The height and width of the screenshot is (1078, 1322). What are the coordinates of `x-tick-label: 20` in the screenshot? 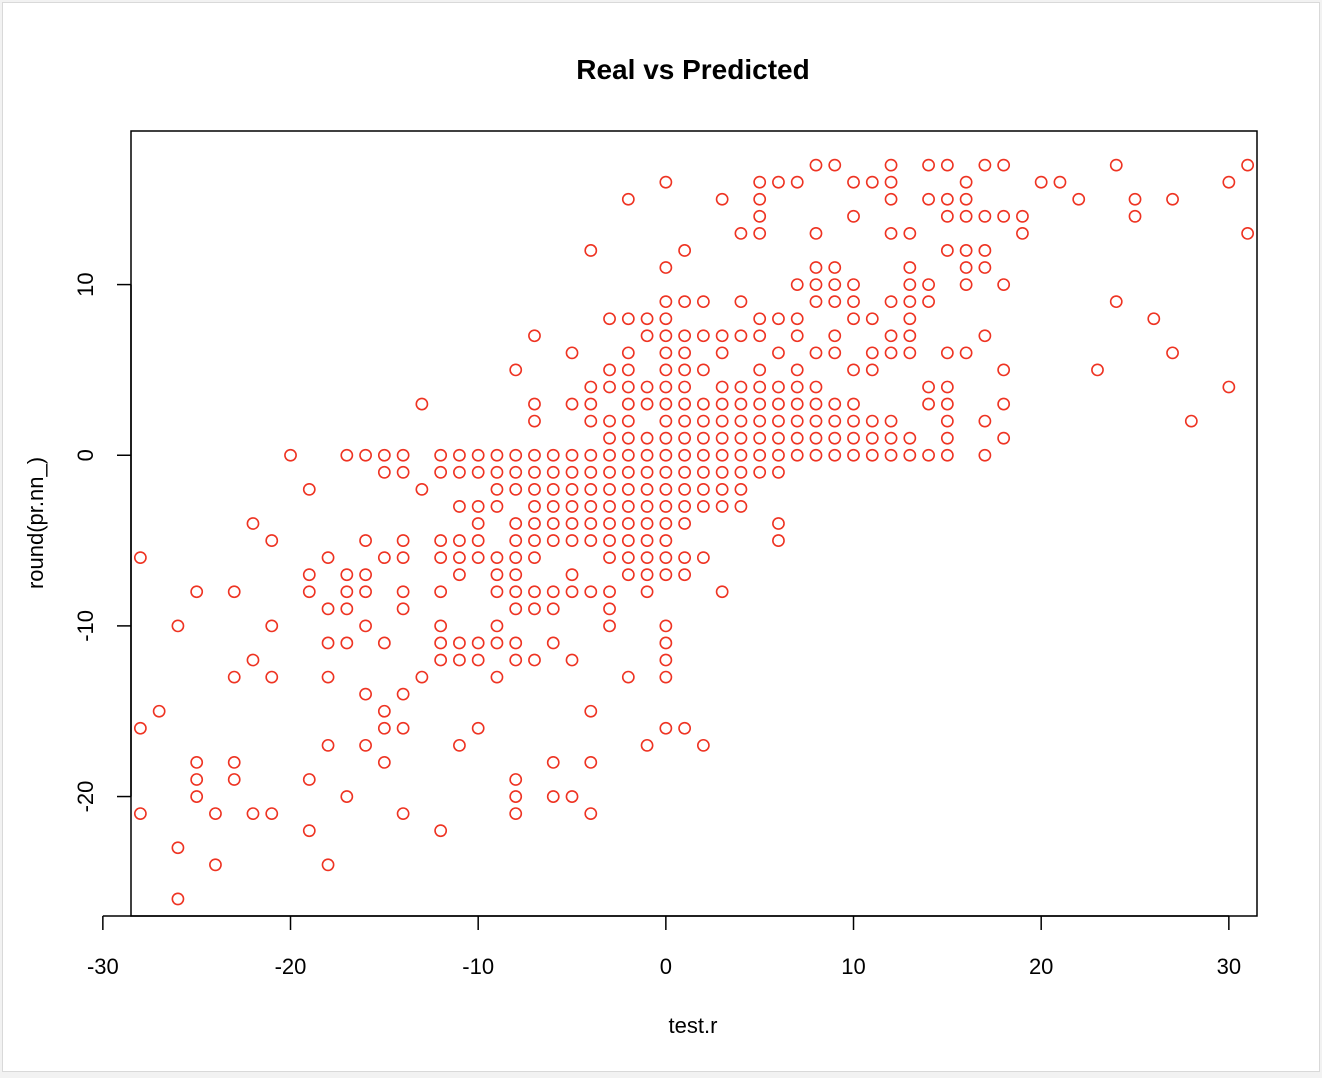 It's located at (1041, 966).